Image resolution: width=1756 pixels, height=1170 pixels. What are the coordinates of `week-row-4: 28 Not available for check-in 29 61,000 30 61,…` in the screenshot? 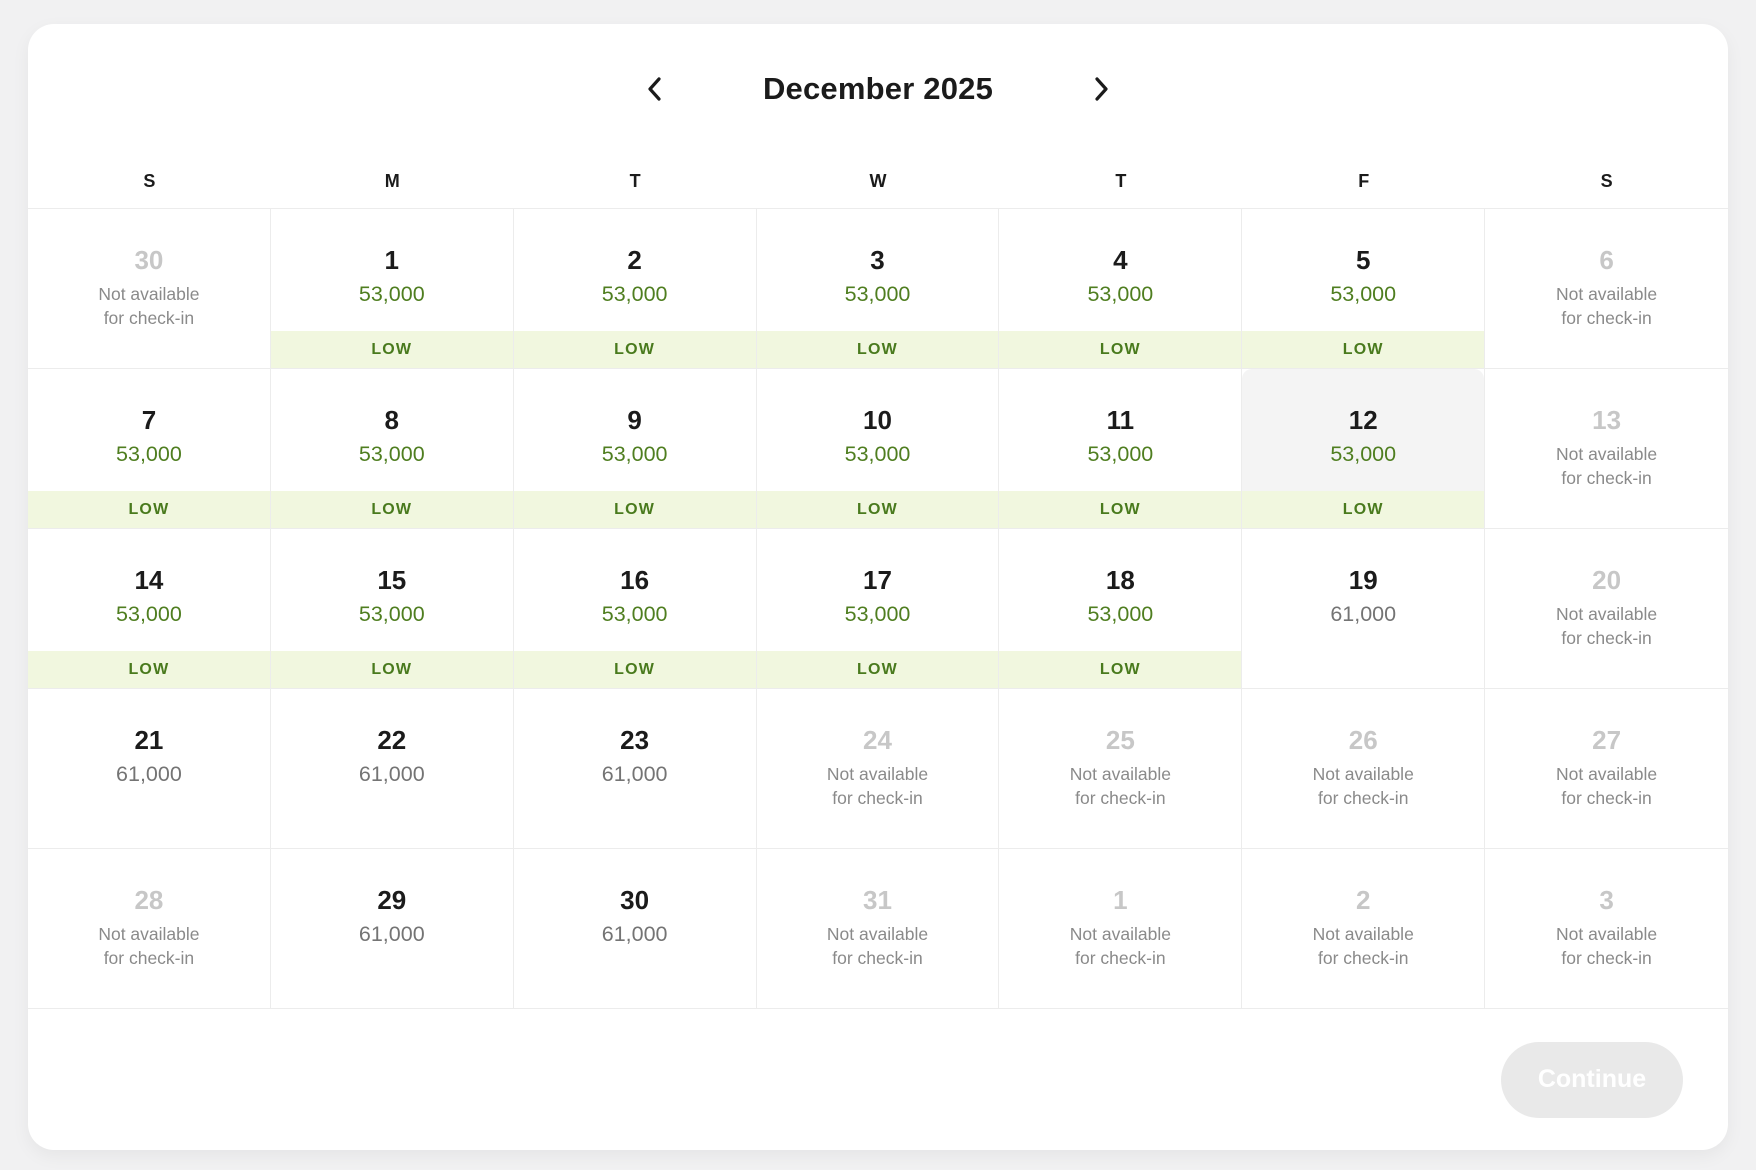 It's located at (878, 928).